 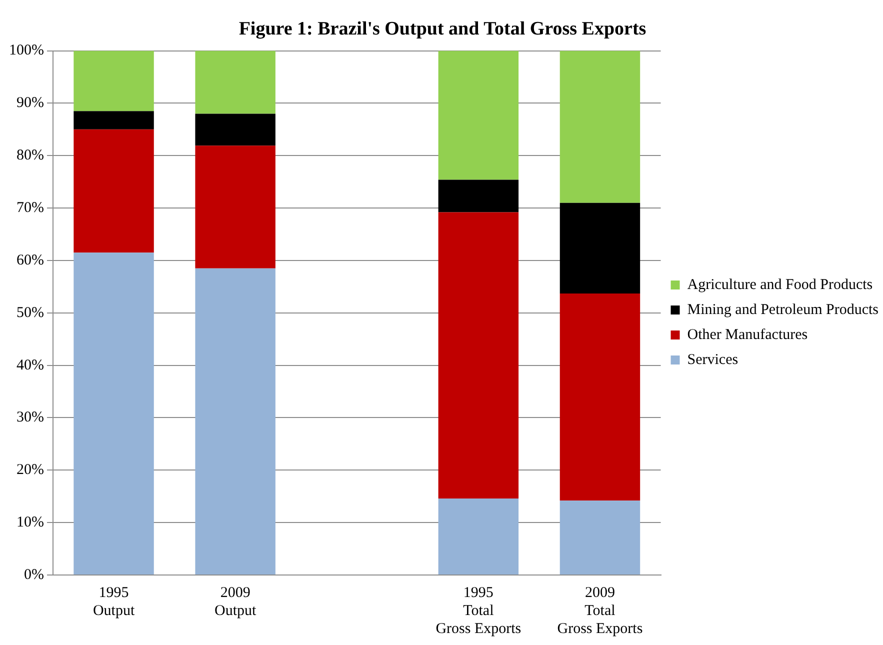 I want to click on chart-title: Figure 1: Brazil's Output and Total Gross Exports, so click(x=442, y=29).